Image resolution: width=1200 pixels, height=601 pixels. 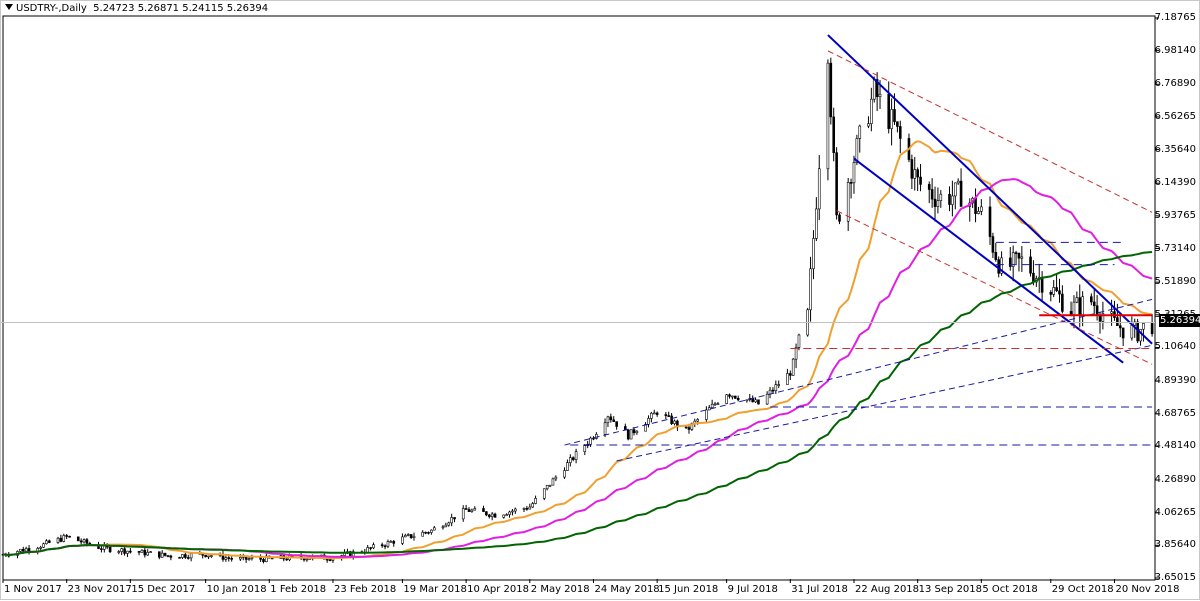 I want to click on y-tick-label: 3.65015, so click(x=1175, y=577).